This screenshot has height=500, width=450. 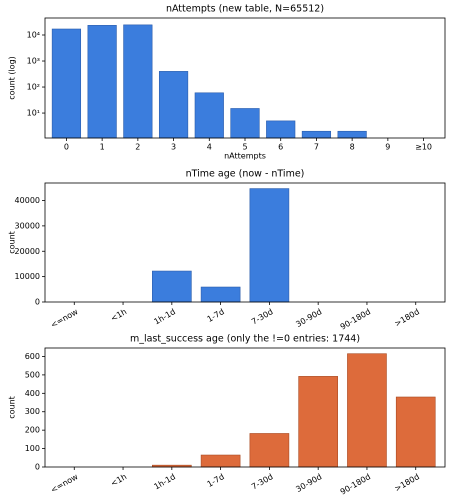 What do you see at coordinates (27, 200) in the screenshot?
I see `y-tick-label: 40000` at bounding box center [27, 200].